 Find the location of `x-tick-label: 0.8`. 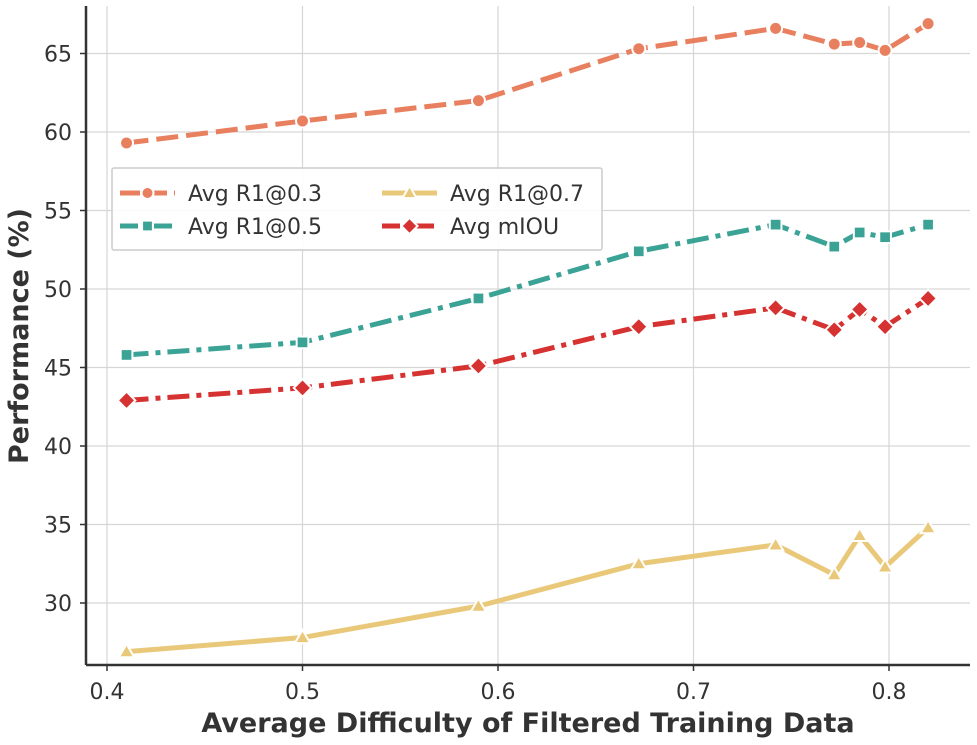

x-tick-label: 0.8 is located at coordinates (889, 692).